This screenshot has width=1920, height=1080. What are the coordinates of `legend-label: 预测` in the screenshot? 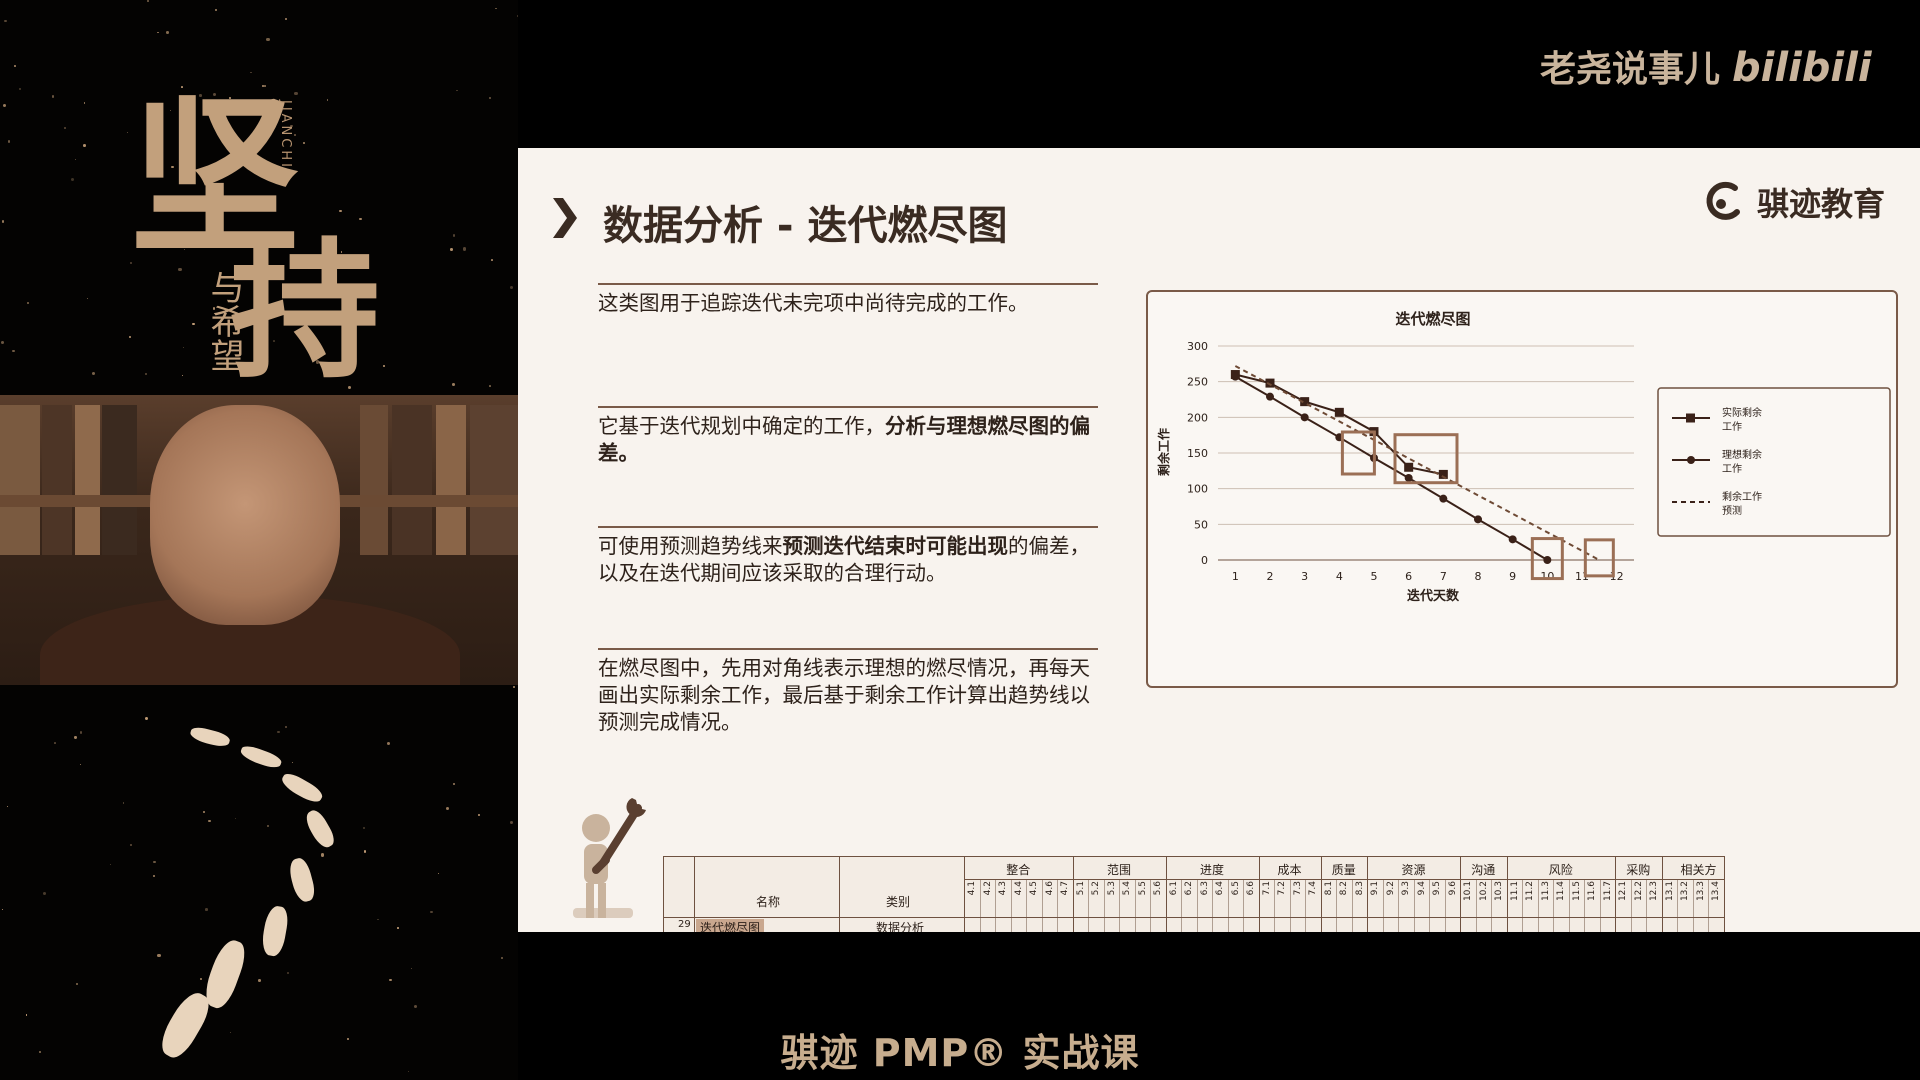 It's located at (1732, 510).